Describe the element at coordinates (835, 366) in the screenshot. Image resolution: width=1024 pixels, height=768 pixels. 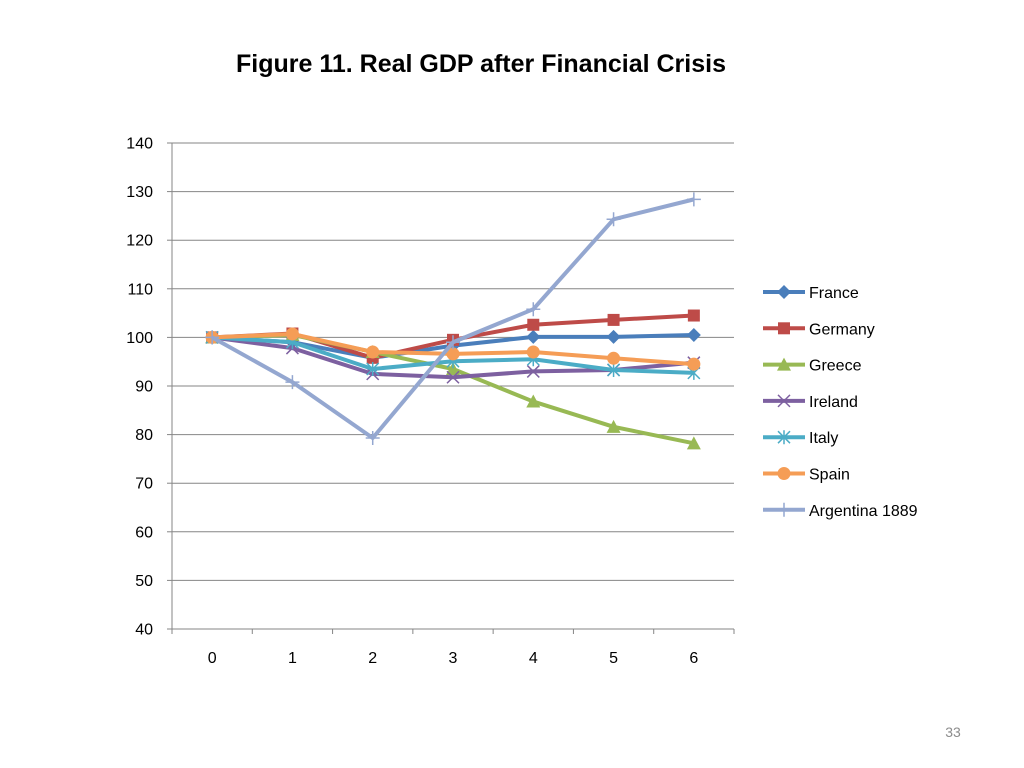
I see `legend-label: Greece` at that location.